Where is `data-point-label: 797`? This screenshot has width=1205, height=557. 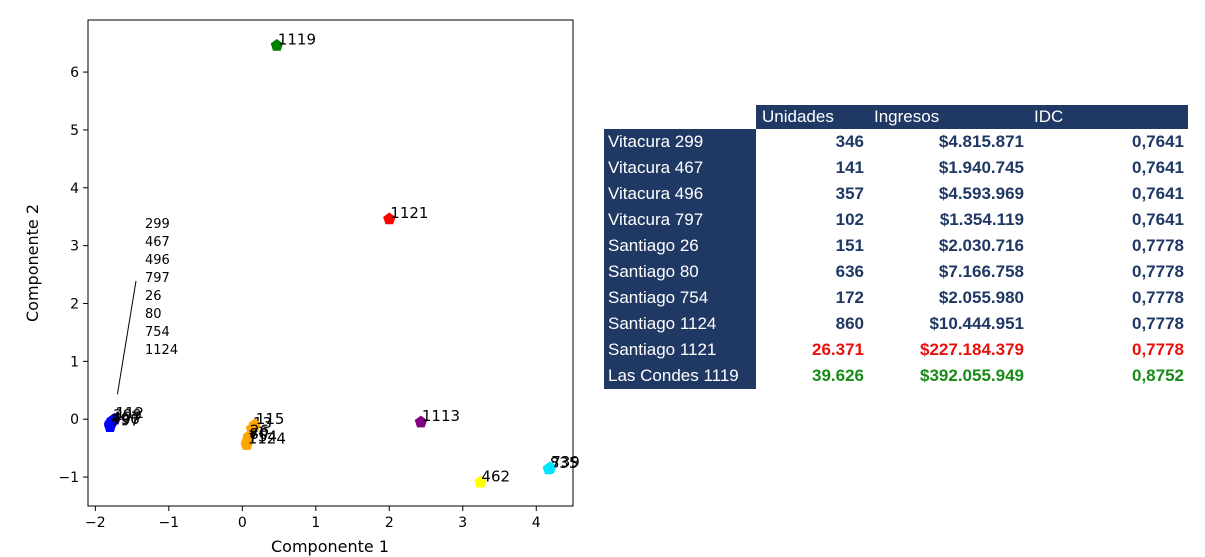 data-point-label: 797 is located at coordinates (125, 421).